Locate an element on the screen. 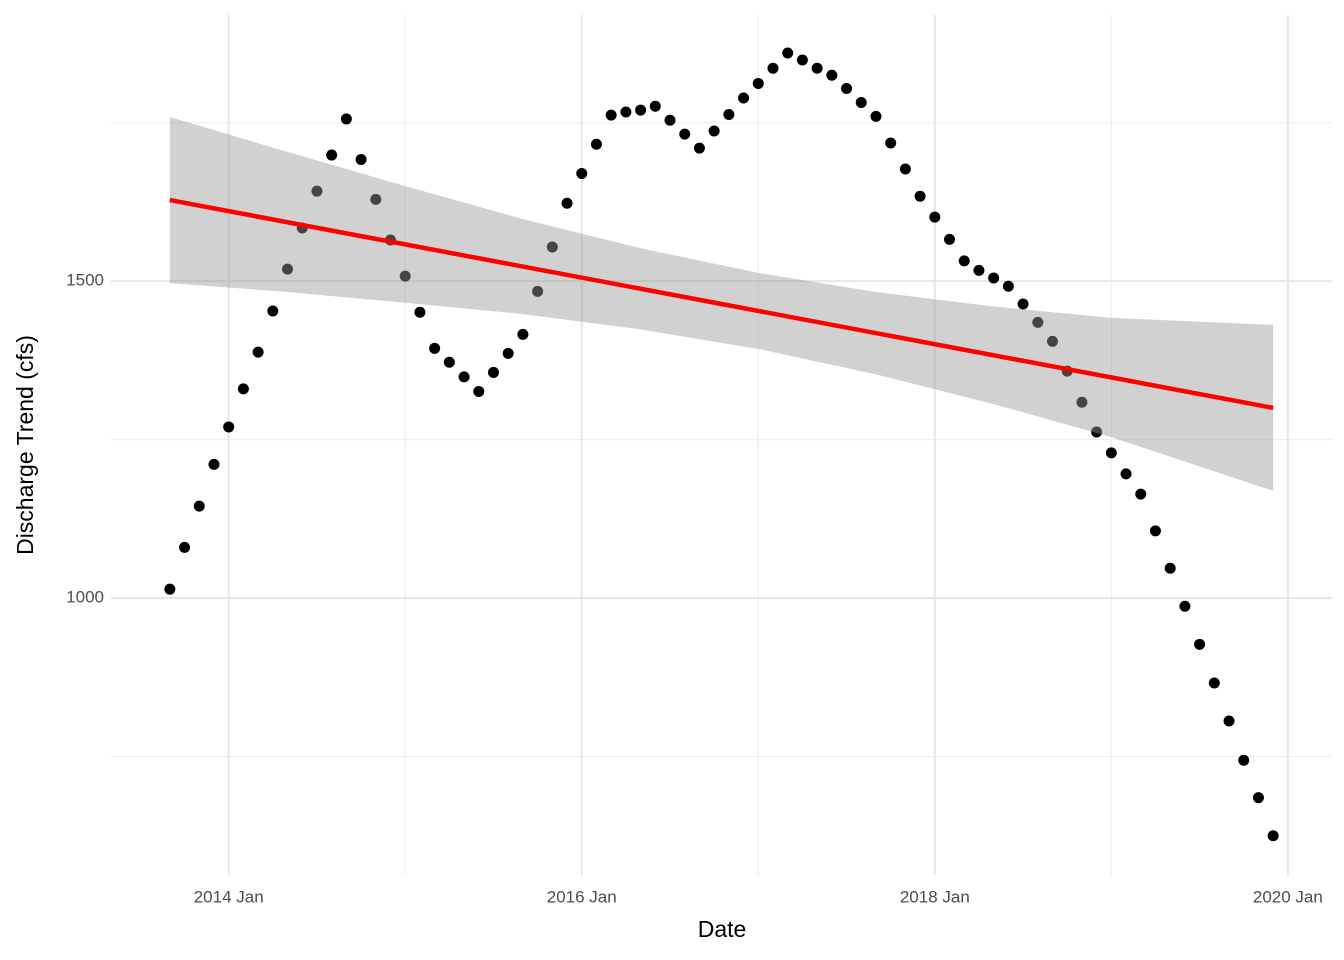 The image size is (1344, 960). y-axis-title: Discharge Trend (cfs) is located at coordinates (25, 445).